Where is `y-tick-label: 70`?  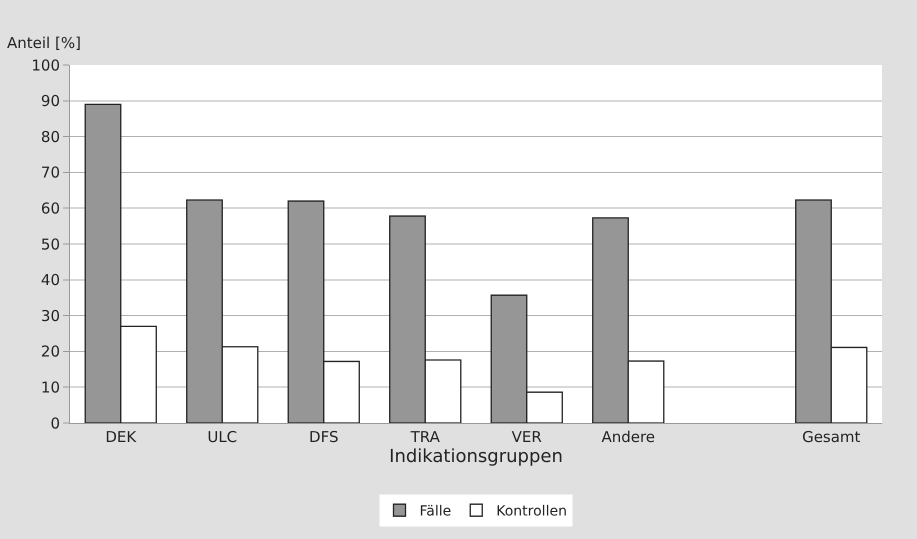
y-tick-label: 70 is located at coordinates (50, 173).